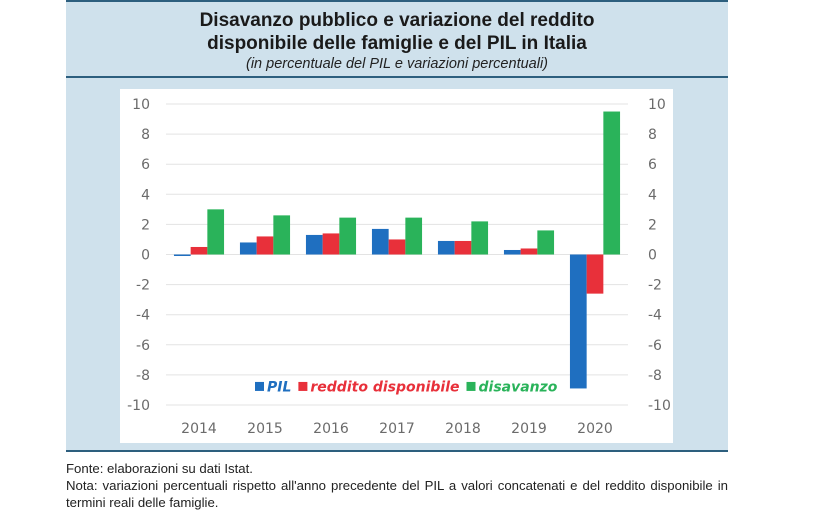 The width and height of the screenshot is (824, 528). I want to click on x-tick-label: 2015, so click(265, 429).